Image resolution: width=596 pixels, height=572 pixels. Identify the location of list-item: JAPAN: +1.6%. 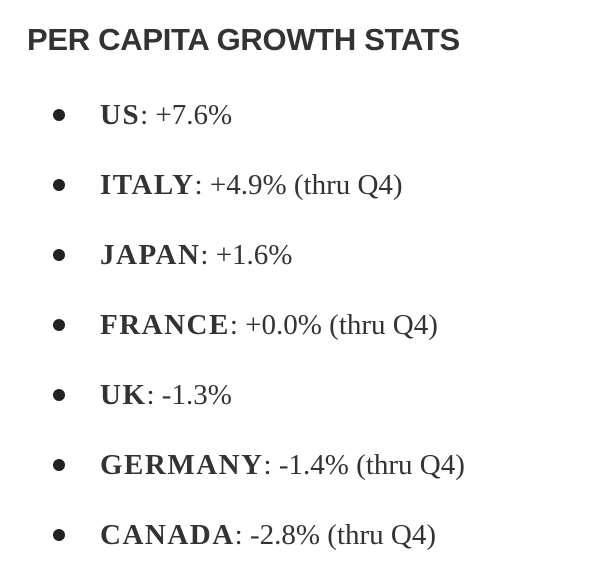
(232, 255).